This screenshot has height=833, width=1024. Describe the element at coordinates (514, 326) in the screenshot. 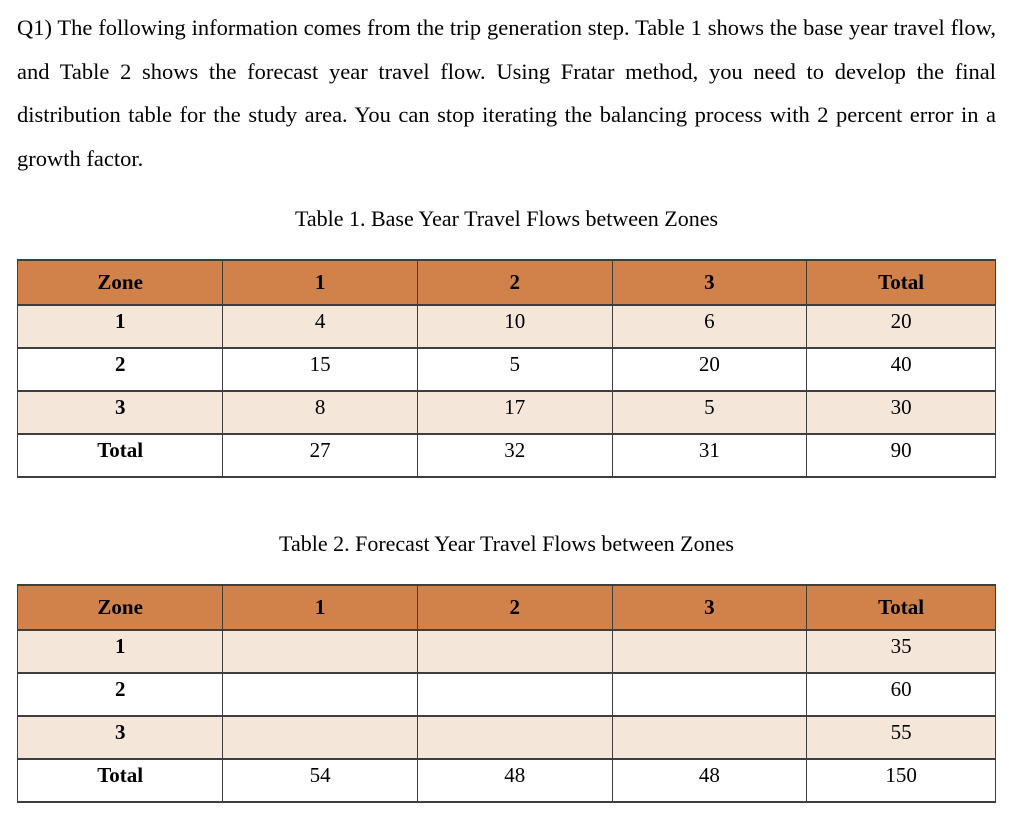

I see `table-cell: 10` at that location.